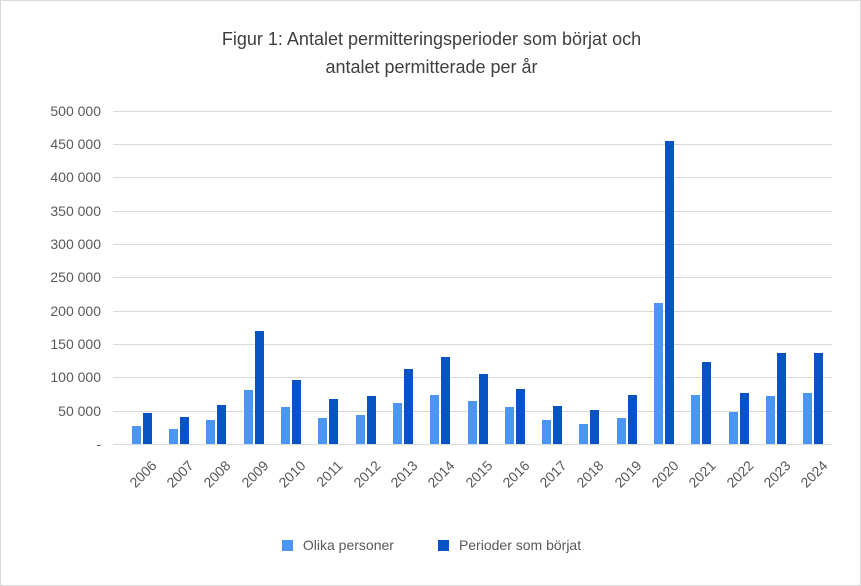  What do you see at coordinates (248, 416) in the screenshot?
I see `bar-olika-personer-2009` at bounding box center [248, 416].